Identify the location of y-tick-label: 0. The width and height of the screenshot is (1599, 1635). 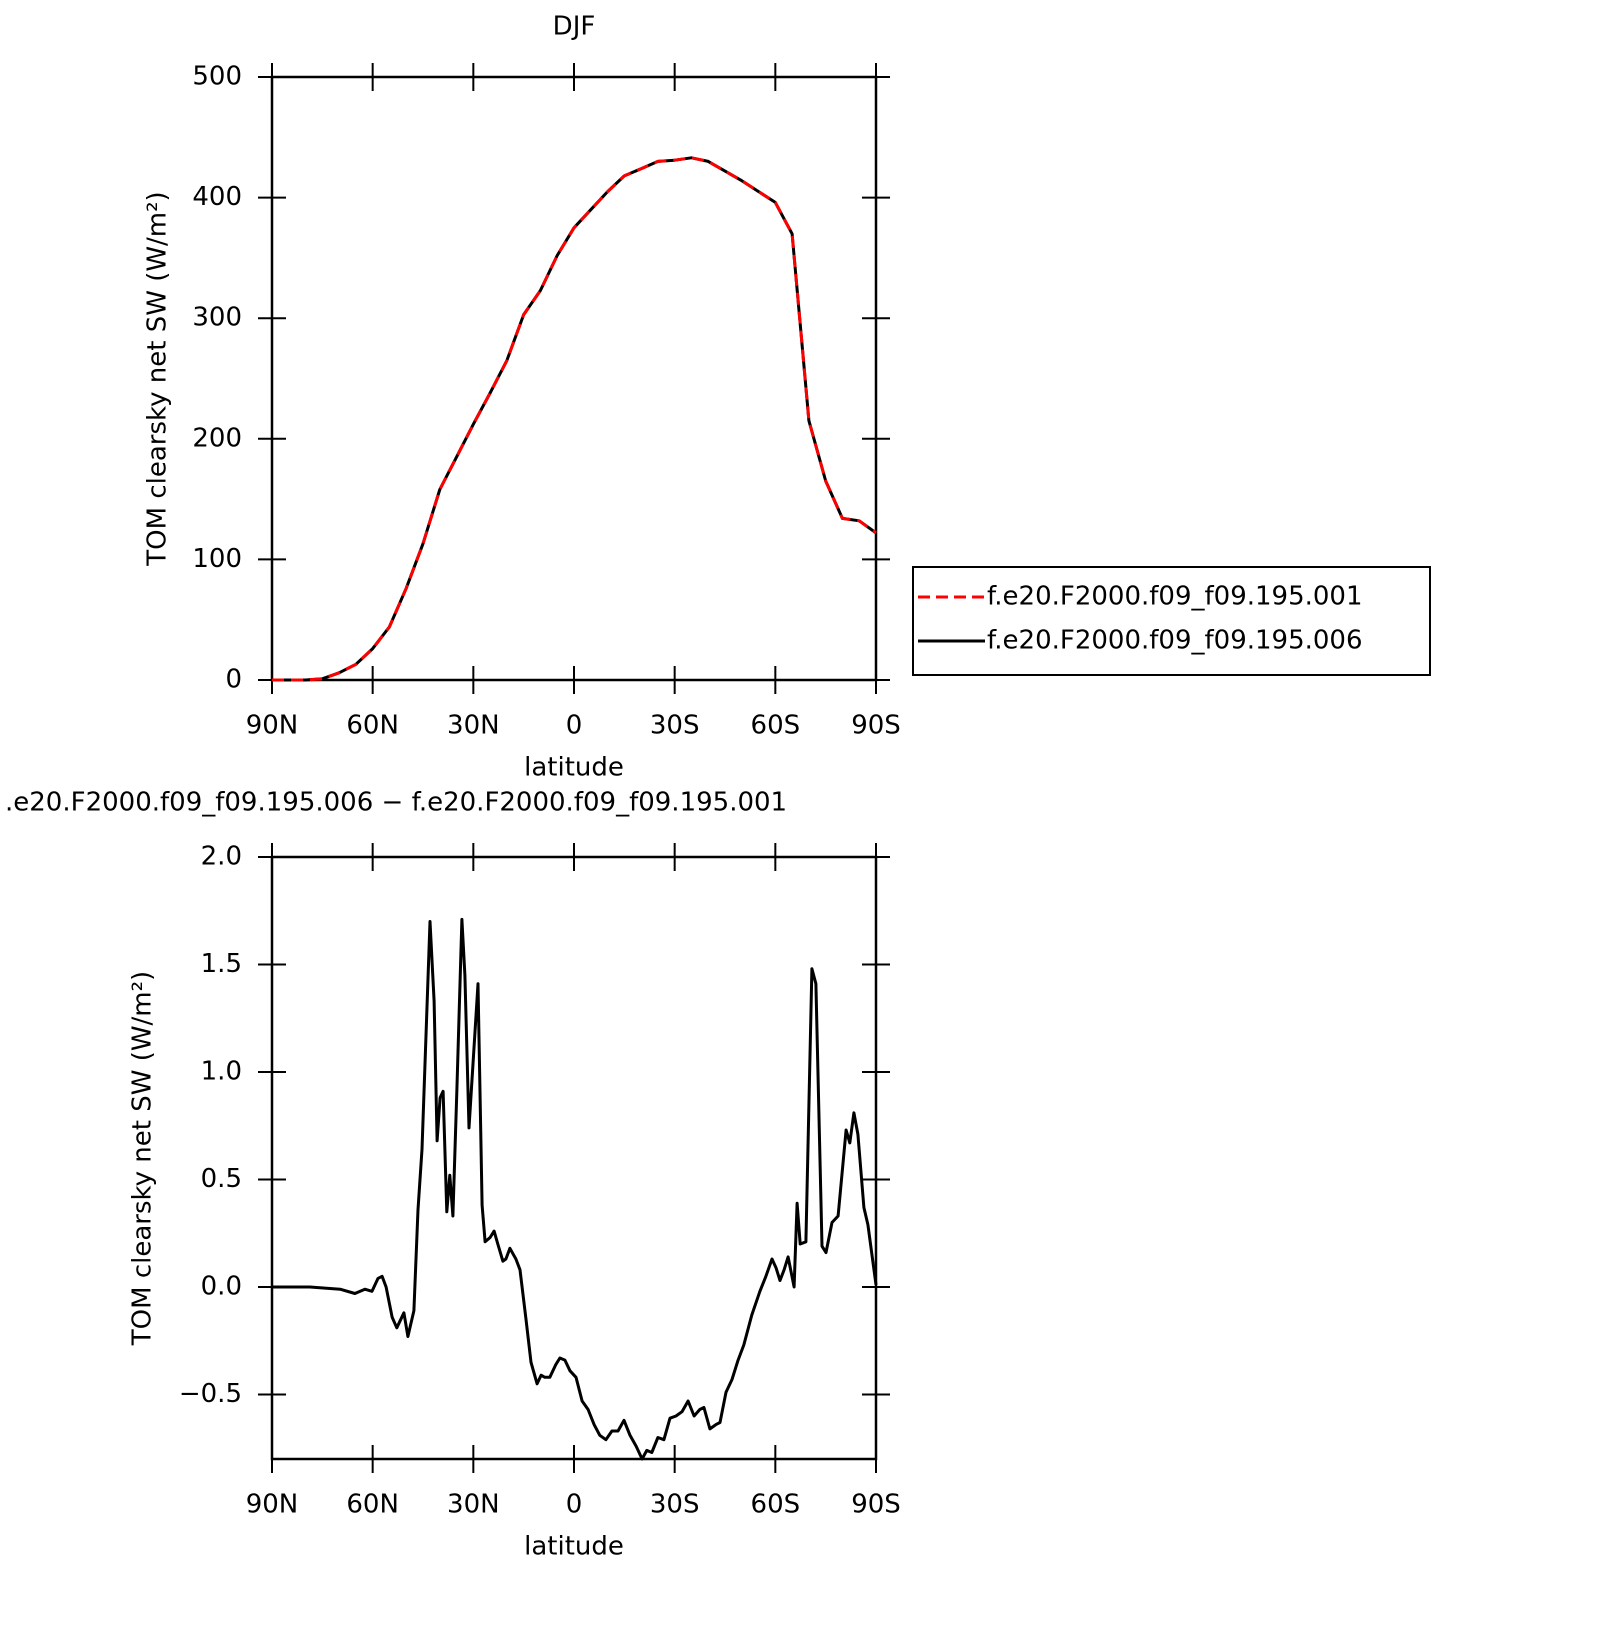
(233, 680).